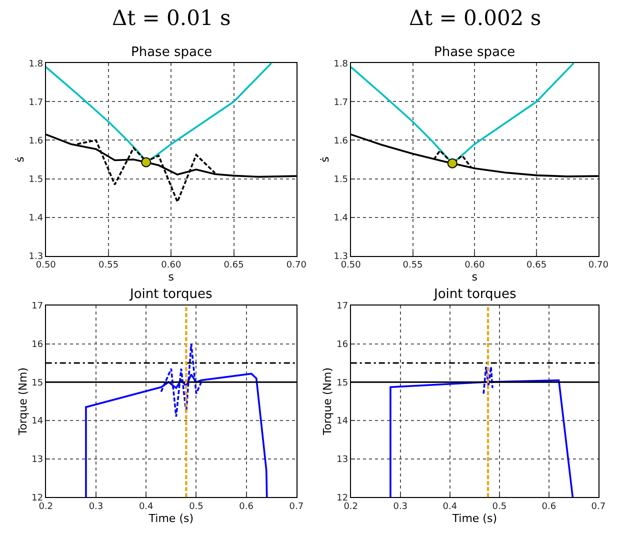  I want to click on chart-title: Δt = 0.01 s, so click(171, 18).